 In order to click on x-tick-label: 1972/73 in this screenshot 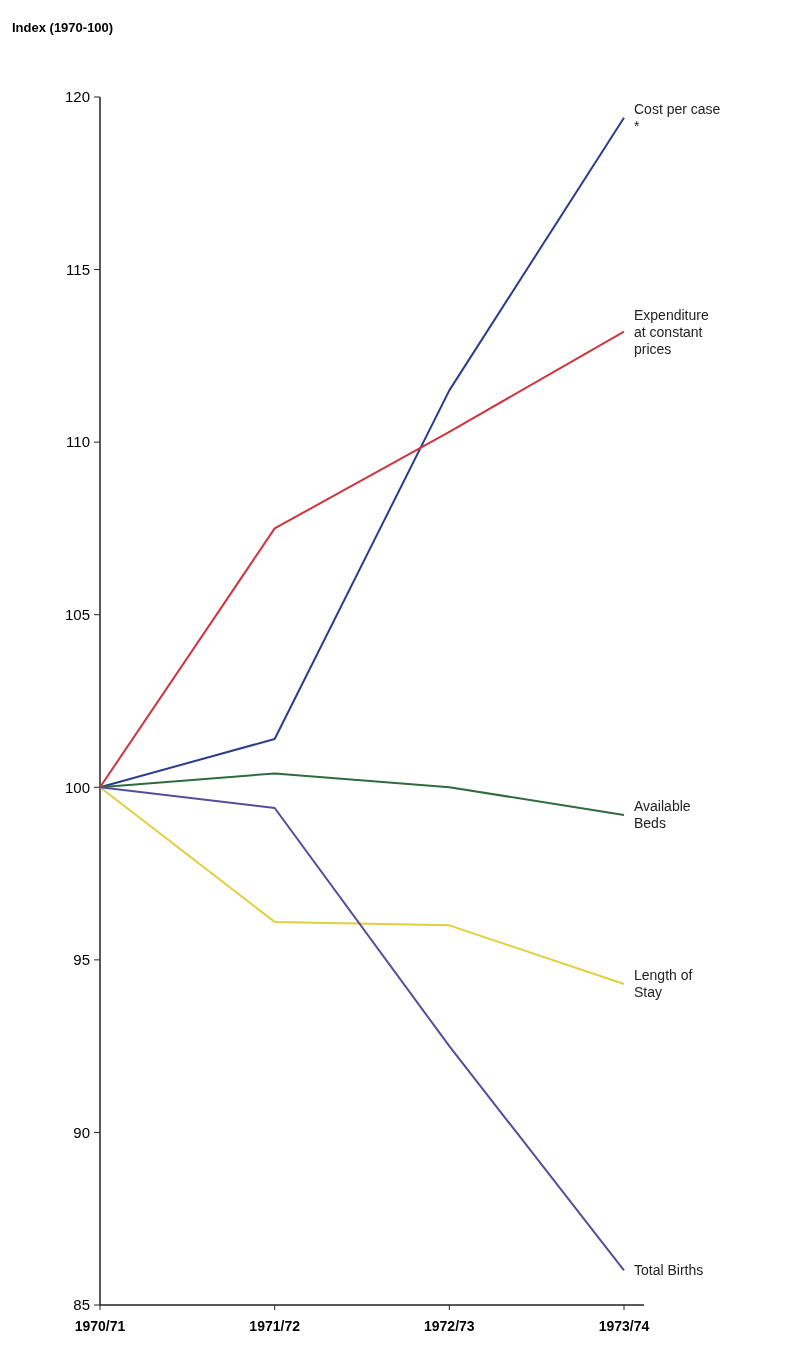, I will do `click(449, 1326)`.